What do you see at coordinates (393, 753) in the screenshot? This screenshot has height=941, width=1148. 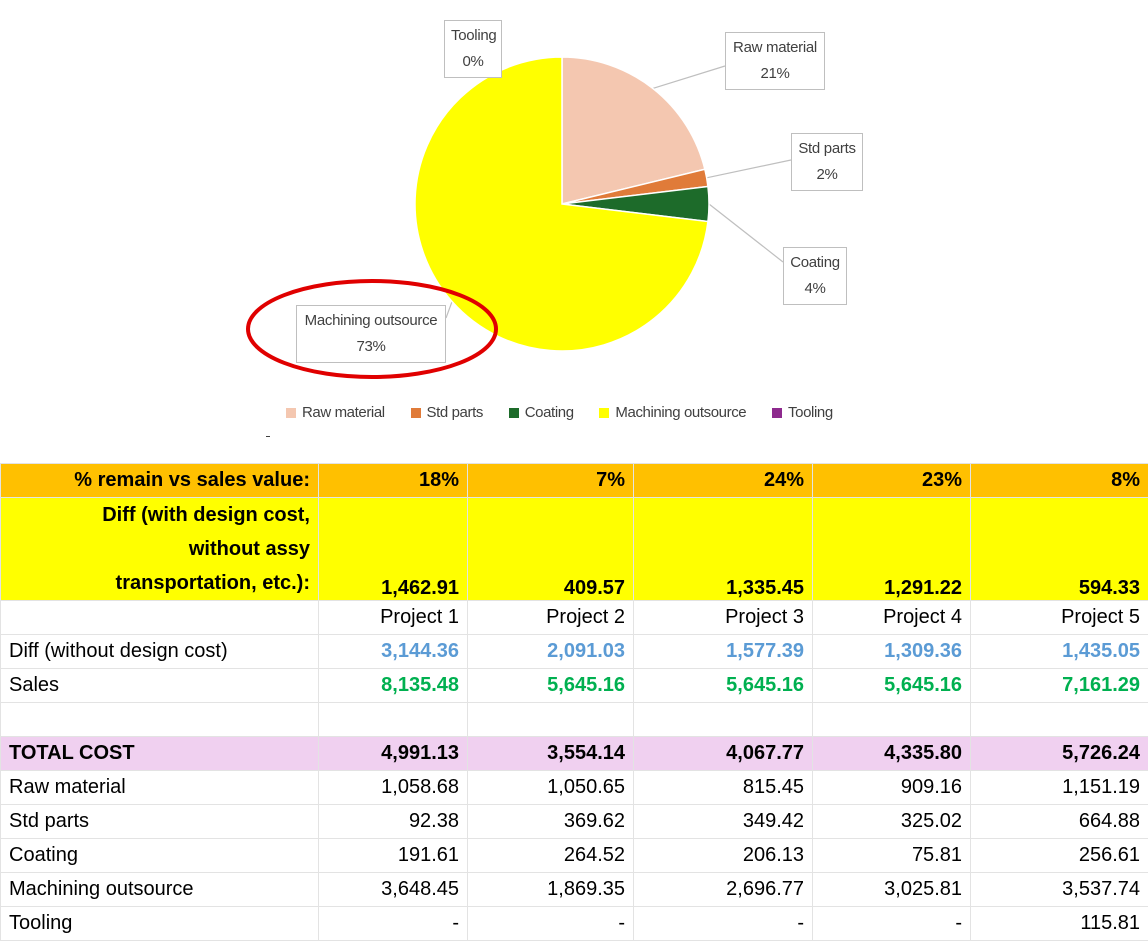 I see `total-cost-cell: 4,991.13` at bounding box center [393, 753].